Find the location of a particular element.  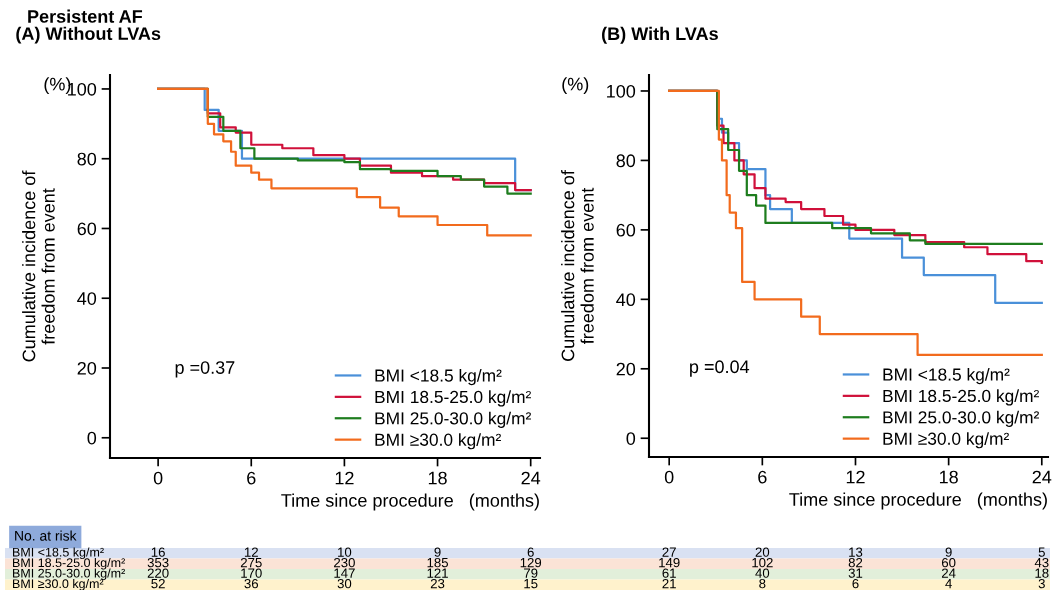

text: 121 is located at coordinates (437, 573).